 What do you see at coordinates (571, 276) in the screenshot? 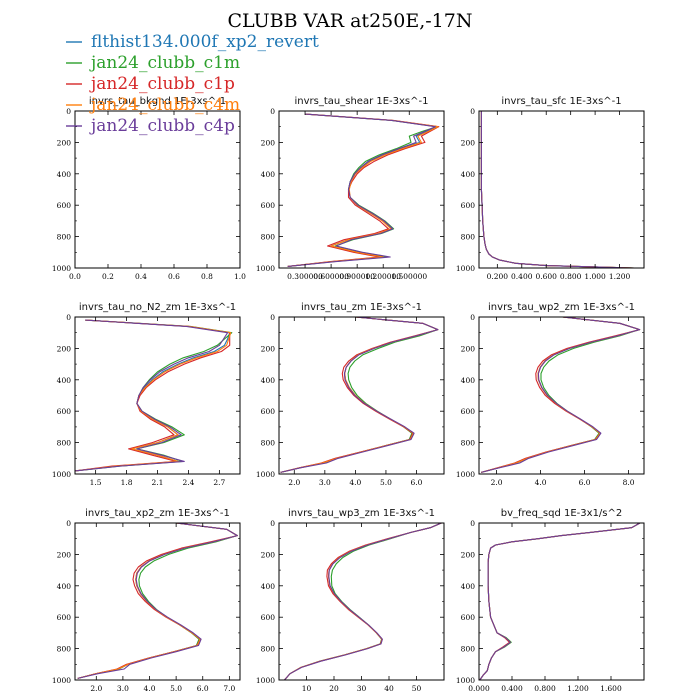
I see `x-tick-label: 0.800` at bounding box center [571, 276].